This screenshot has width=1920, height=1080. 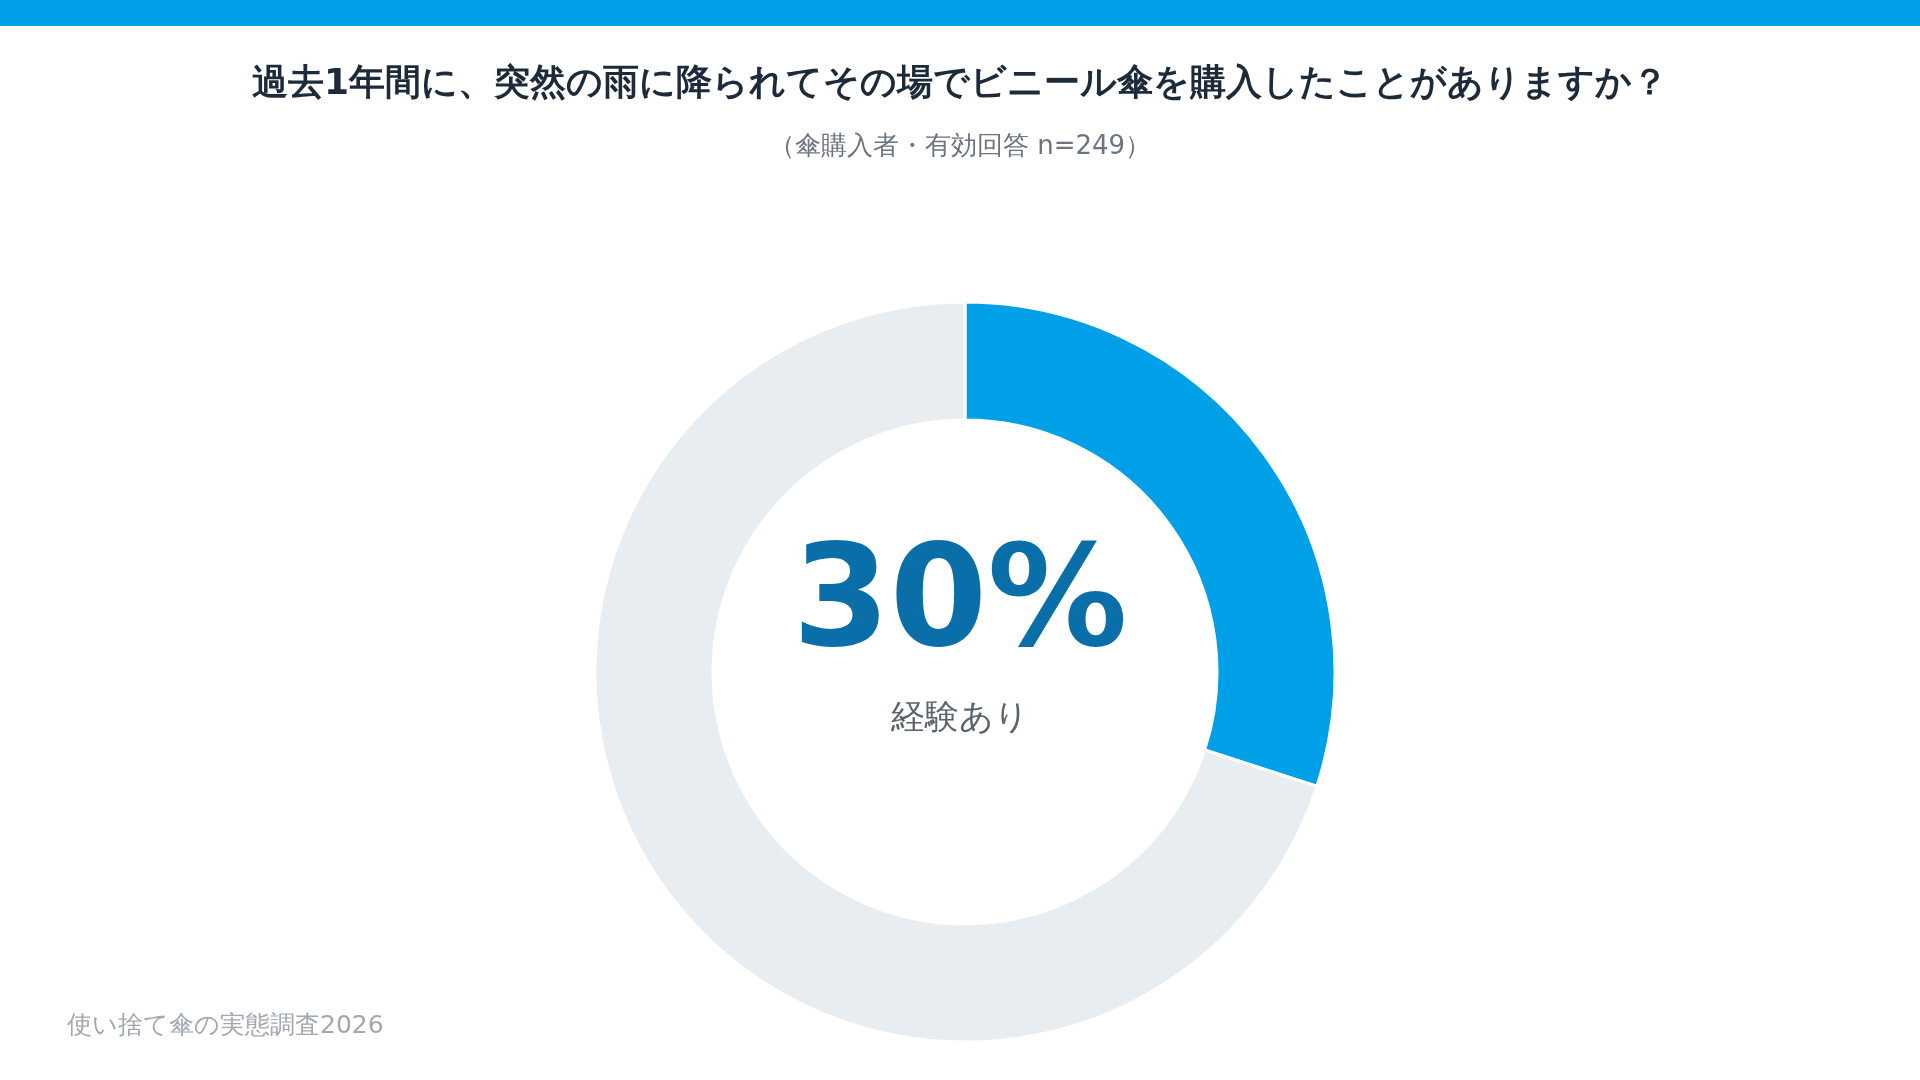 What do you see at coordinates (960, 716) in the screenshot?
I see `slice-label: 経験あり` at bounding box center [960, 716].